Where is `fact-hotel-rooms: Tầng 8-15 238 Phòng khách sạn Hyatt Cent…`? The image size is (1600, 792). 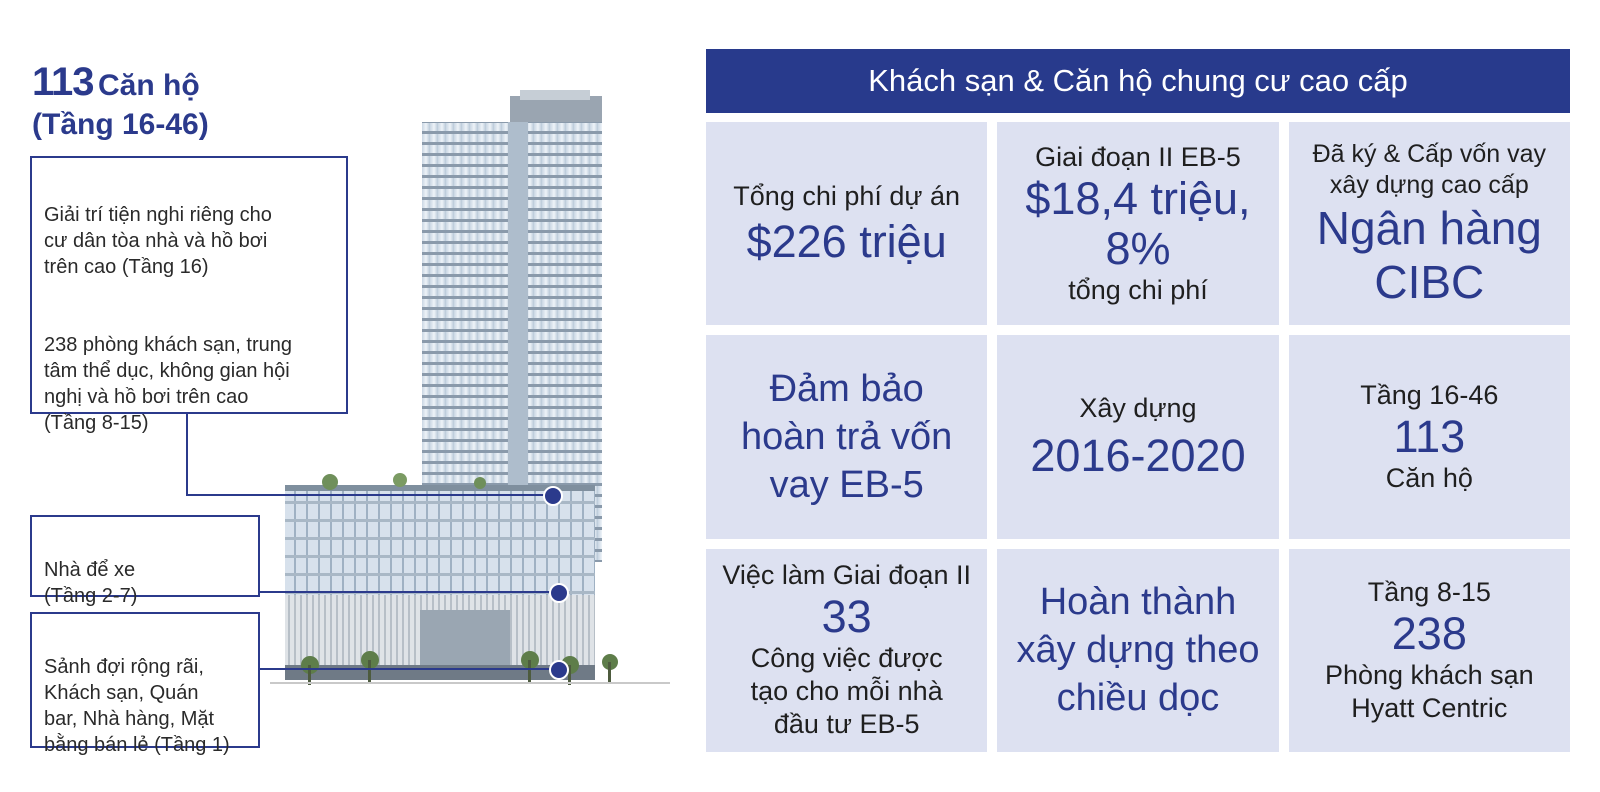 fact-hotel-rooms: Tầng 8-15 238 Phòng khách sạn Hyatt Cent… is located at coordinates (1429, 650).